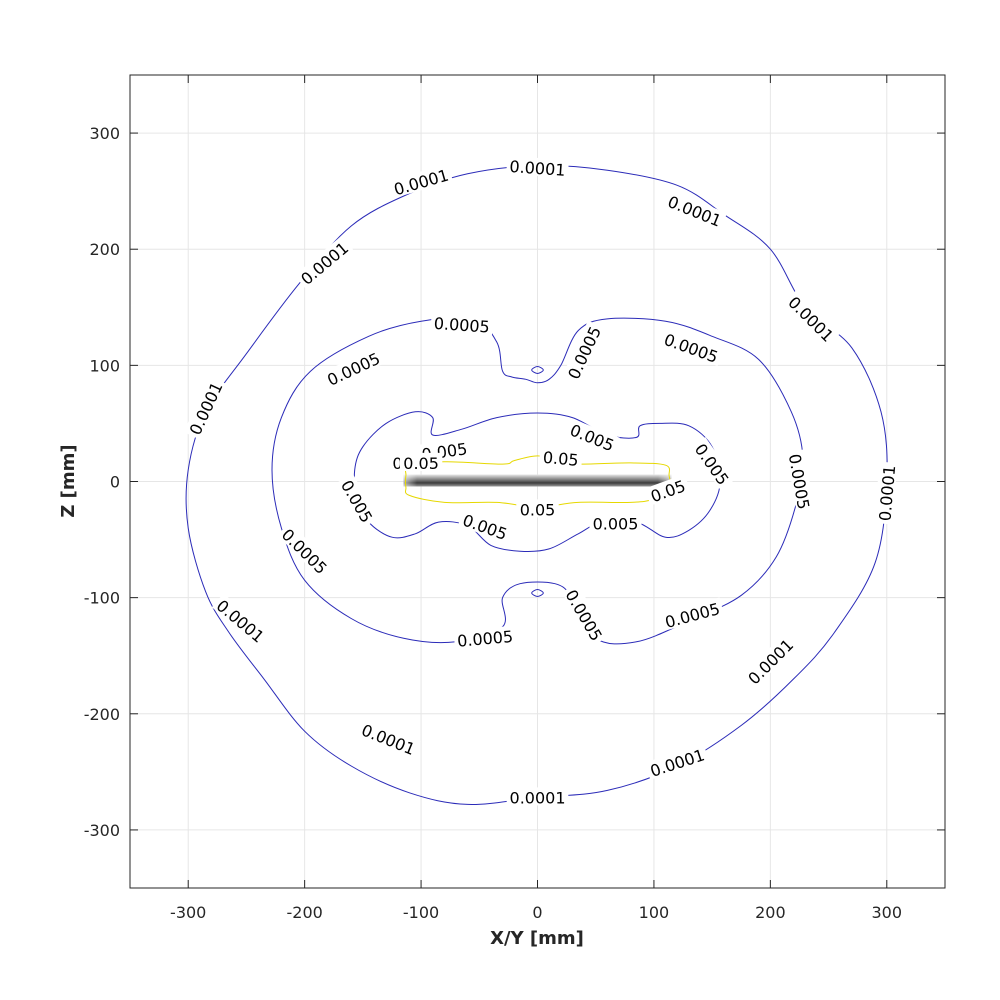 This screenshot has width=1000, height=1000. What do you see at coordinates (104, 249) in the screenshot?
I see `y-tick-label: 200` at bounding box center [104, 249].